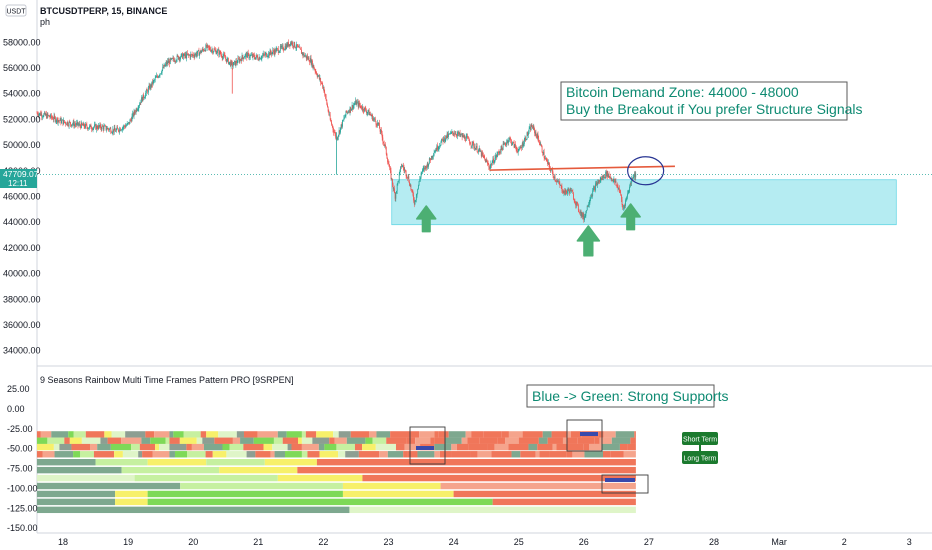  I want to click on y-tick-label: 42000.00, so click(22, 248).